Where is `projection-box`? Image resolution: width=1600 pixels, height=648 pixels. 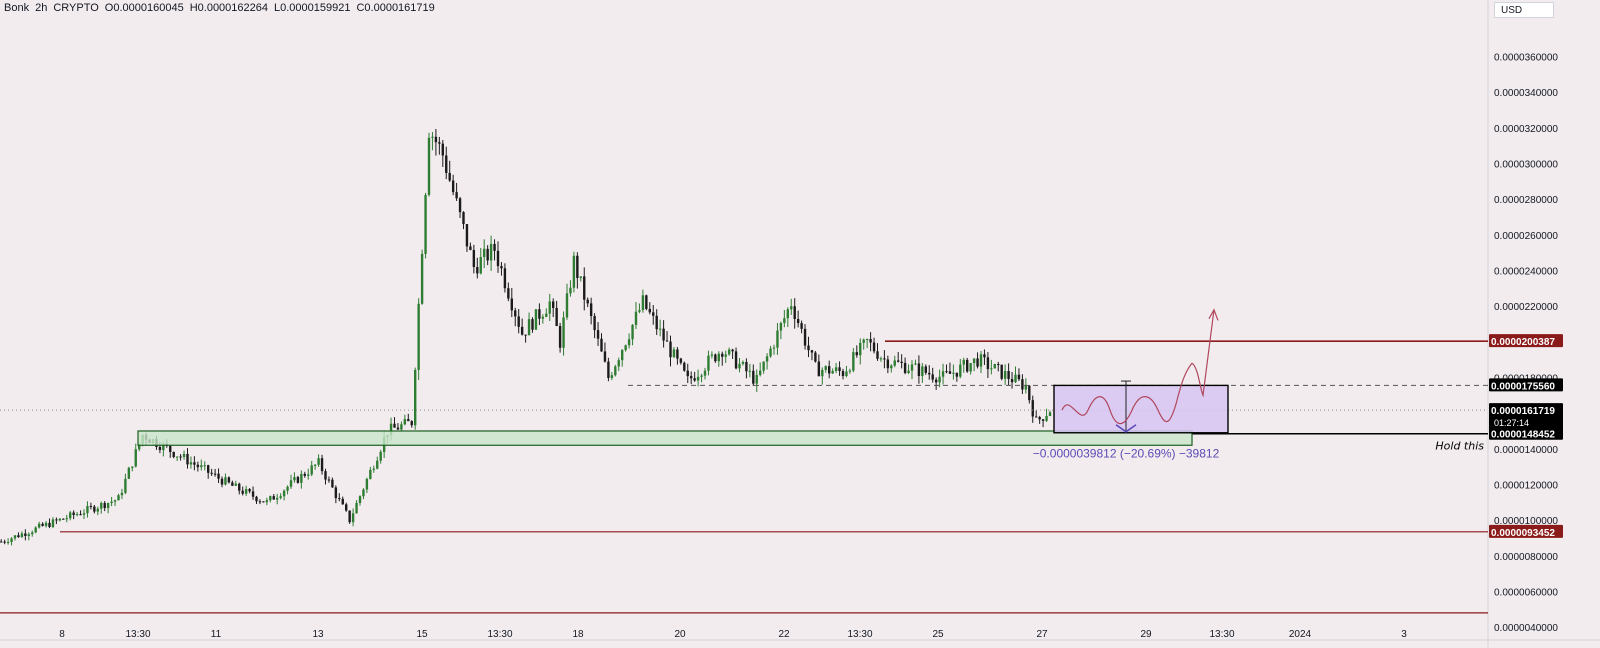 projection-box is located at coordinates (1141, 409).